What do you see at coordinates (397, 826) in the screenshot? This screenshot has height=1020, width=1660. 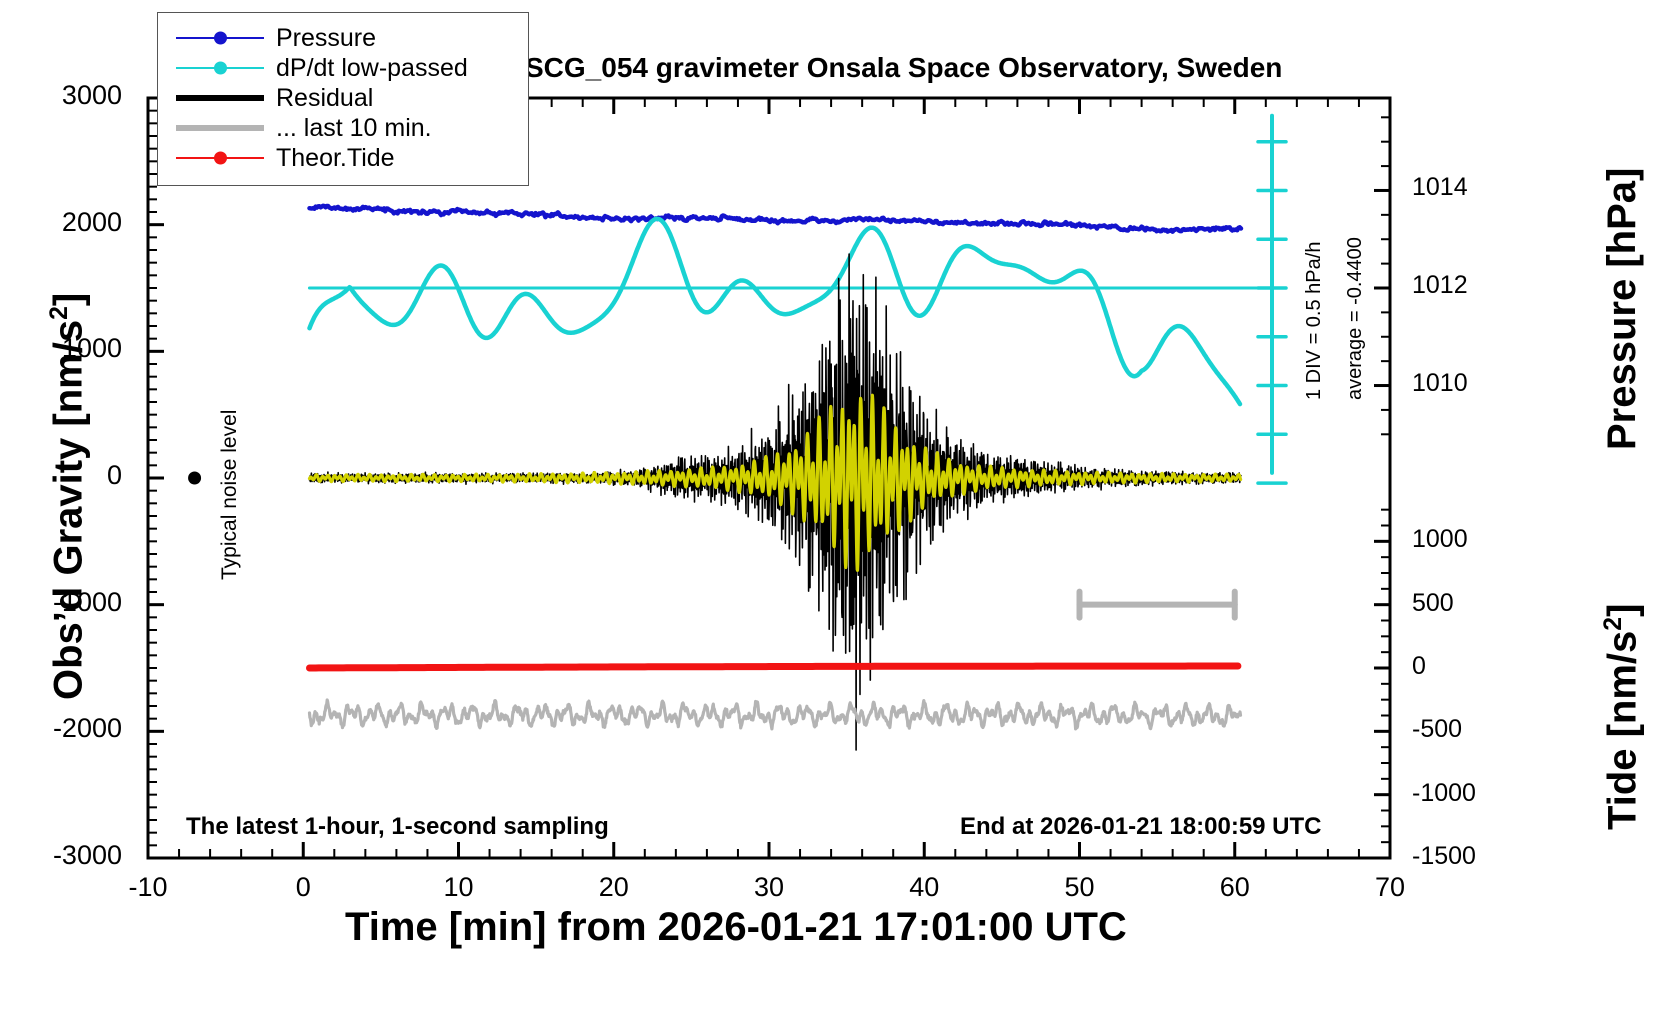 I see `footer-sampling-note: The latest 1-hour, 1-second sampling` at bounding box center [397, 826].